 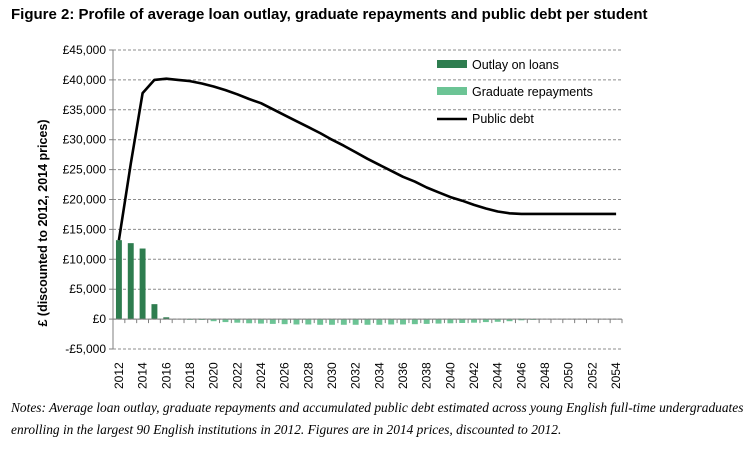 I want to click on legend-label: Public debt, so click(x=503, y=119).